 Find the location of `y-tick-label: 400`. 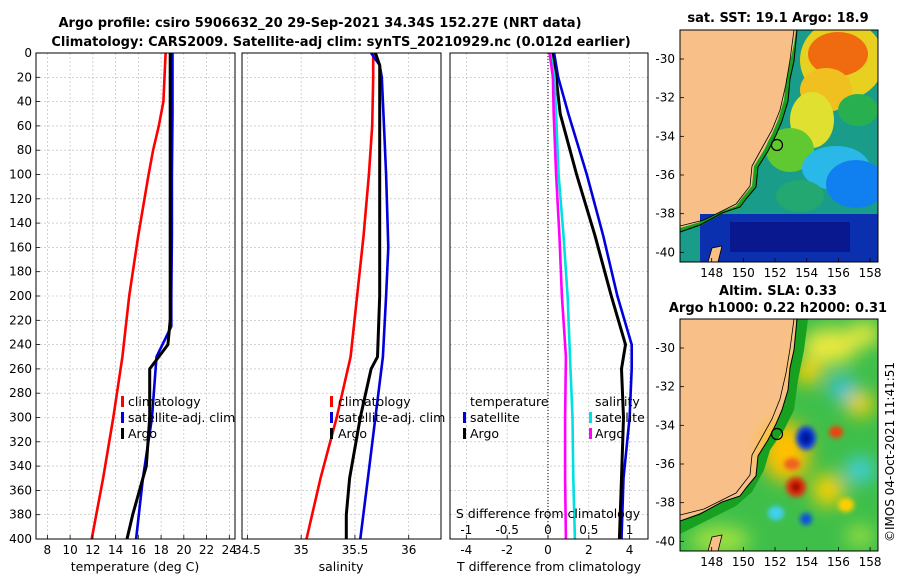

y-tick-label: 400 is located at coordinates (20, 539).